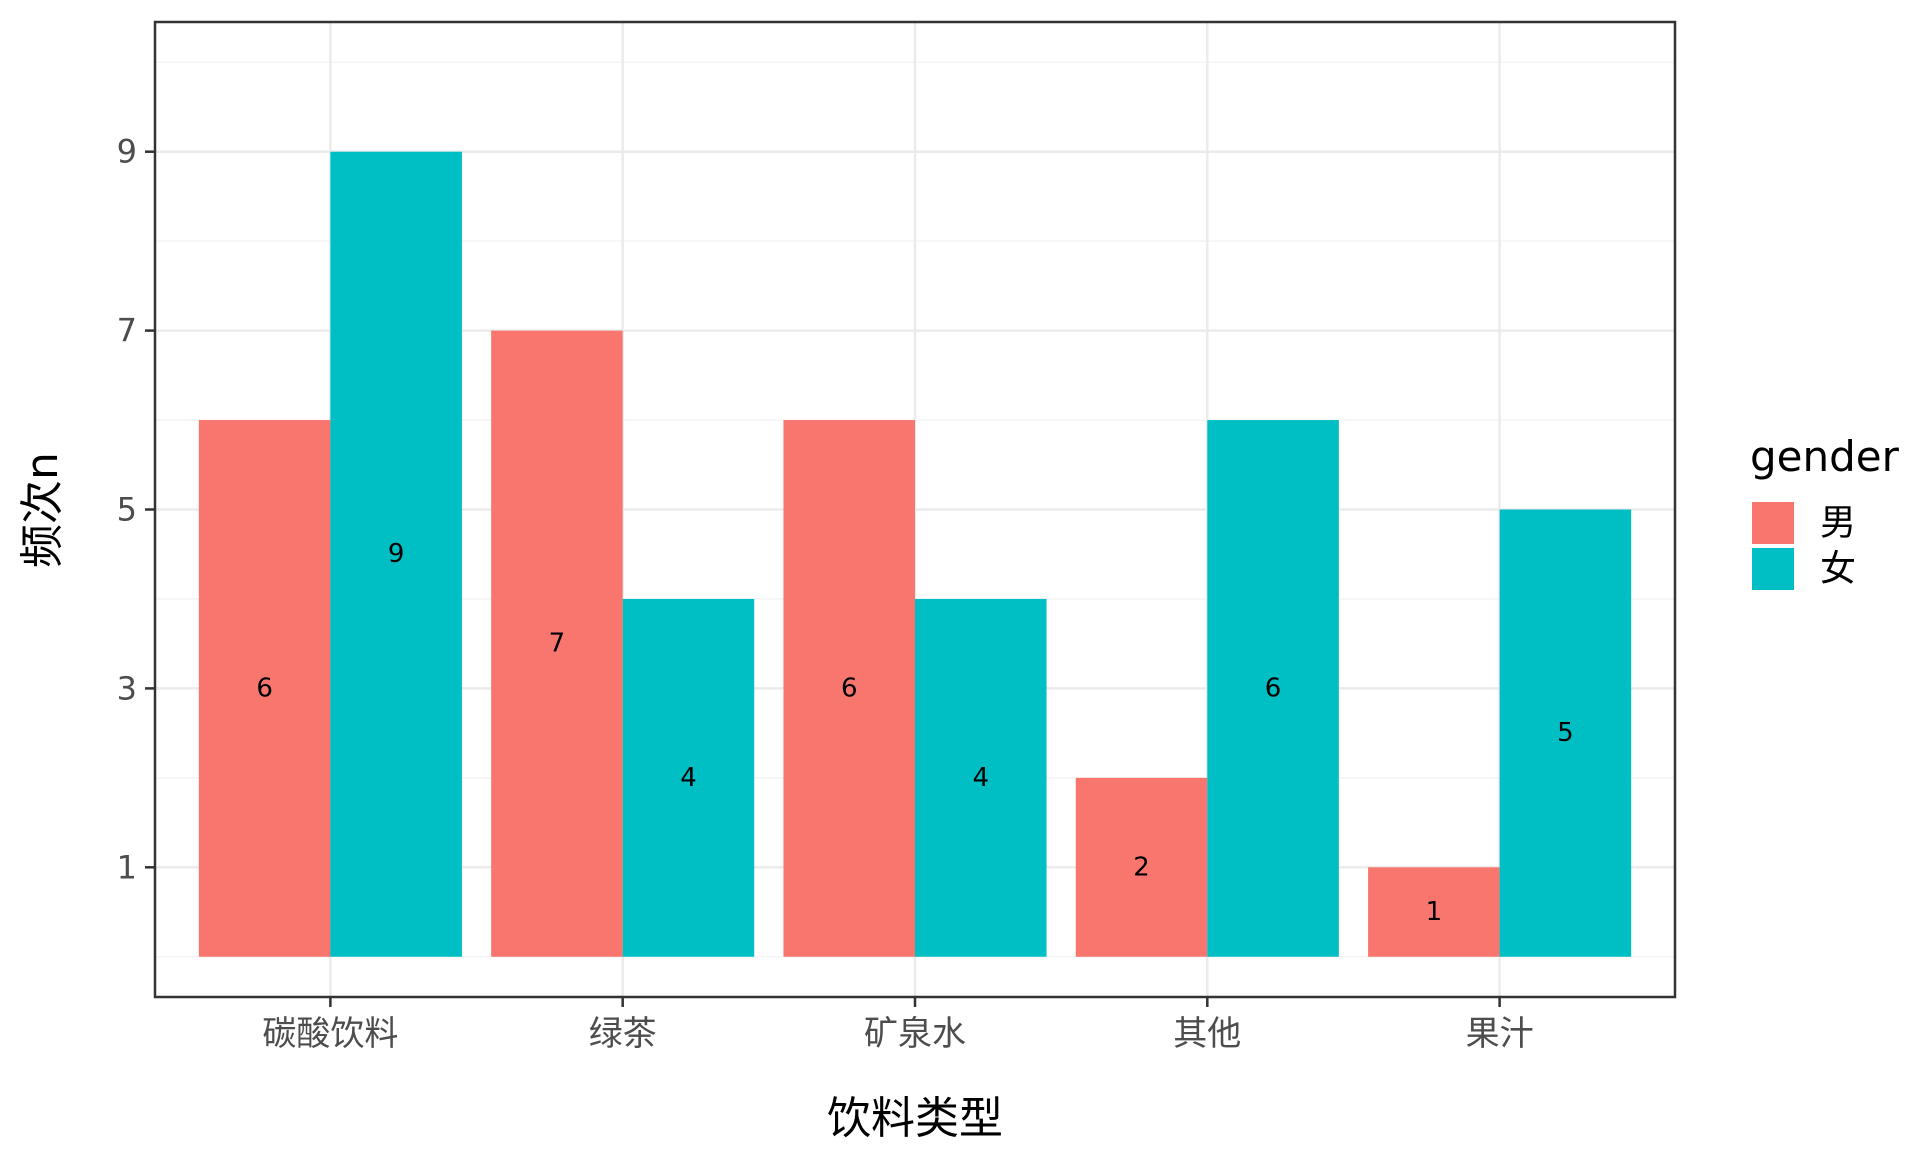 Image resolution: width=1920 pixels, height=1156 pixels. I want to click on legend-label: 男, so click(1838, 523).